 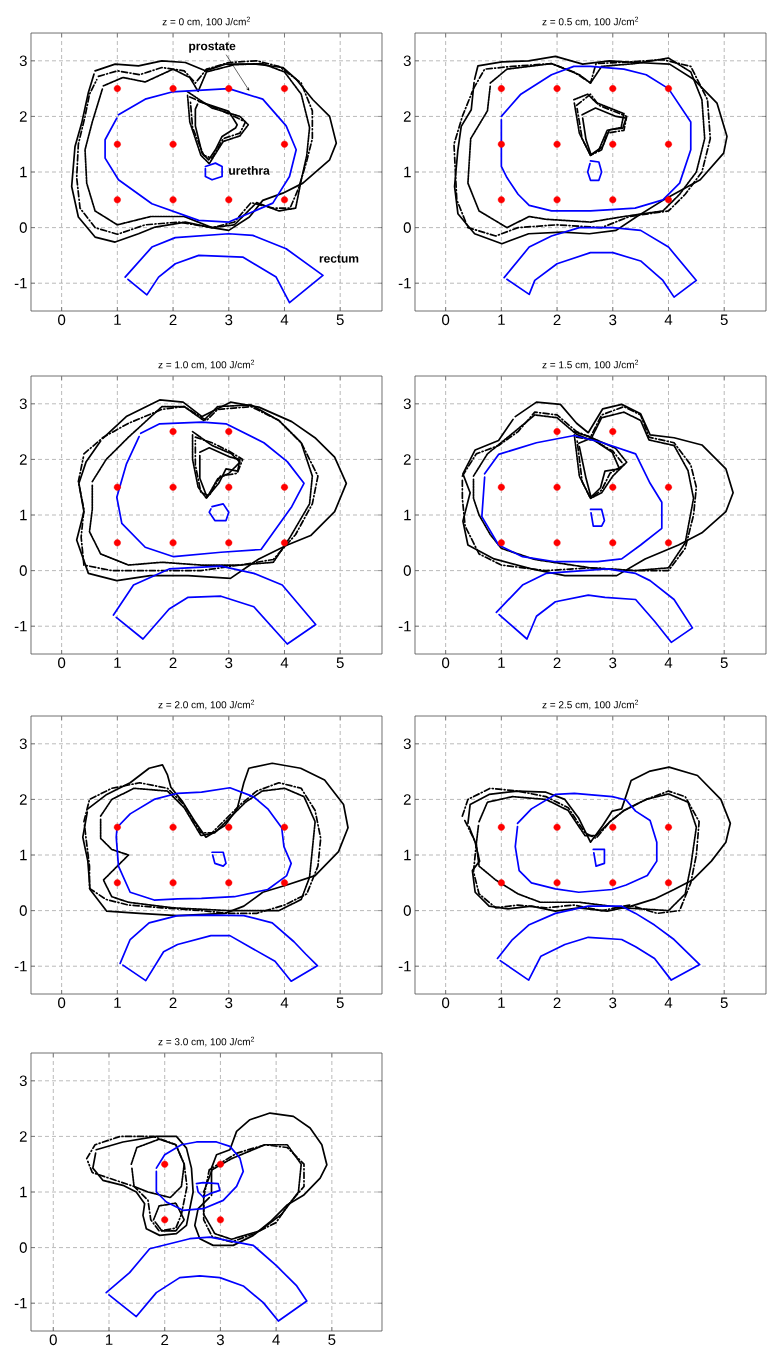 I want to click on chart-title: z = 2.0 cm, 100 J/cm$^{2}$, so click(x=206, y=704).